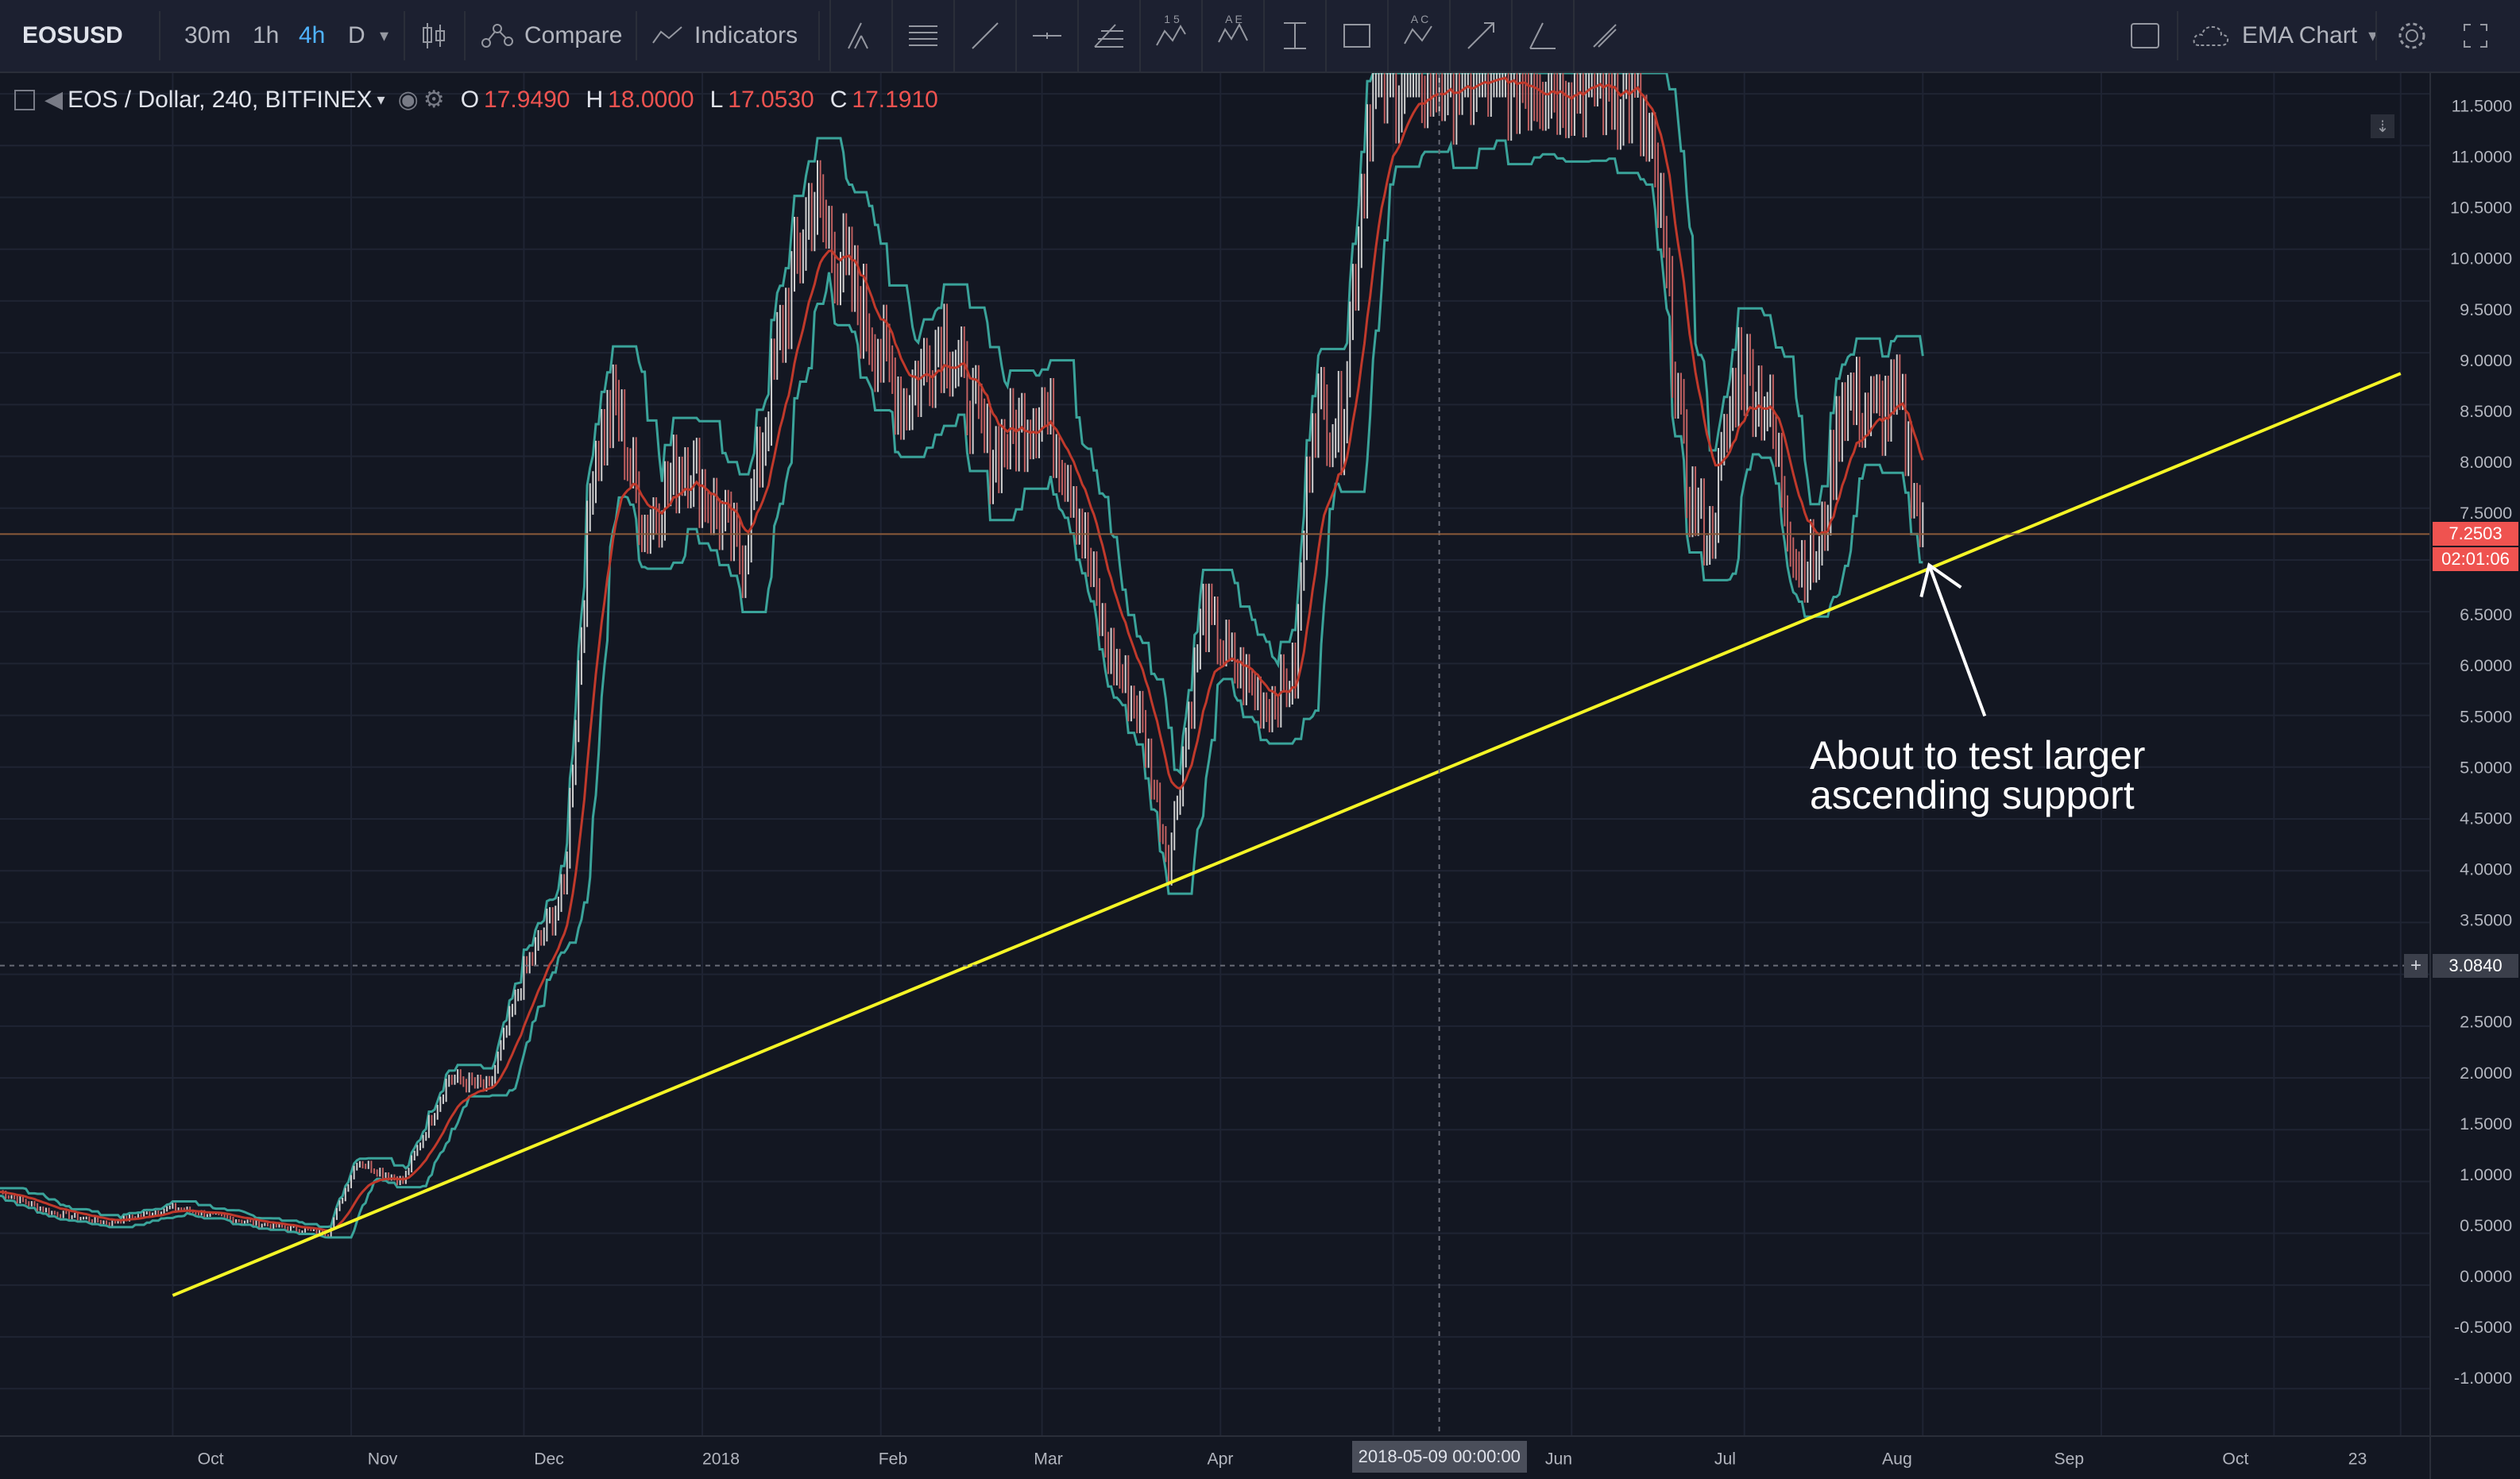 The image size is (2520, 1479). I want to click on annotation-line-1: About to test larger, so click(1978, 755).